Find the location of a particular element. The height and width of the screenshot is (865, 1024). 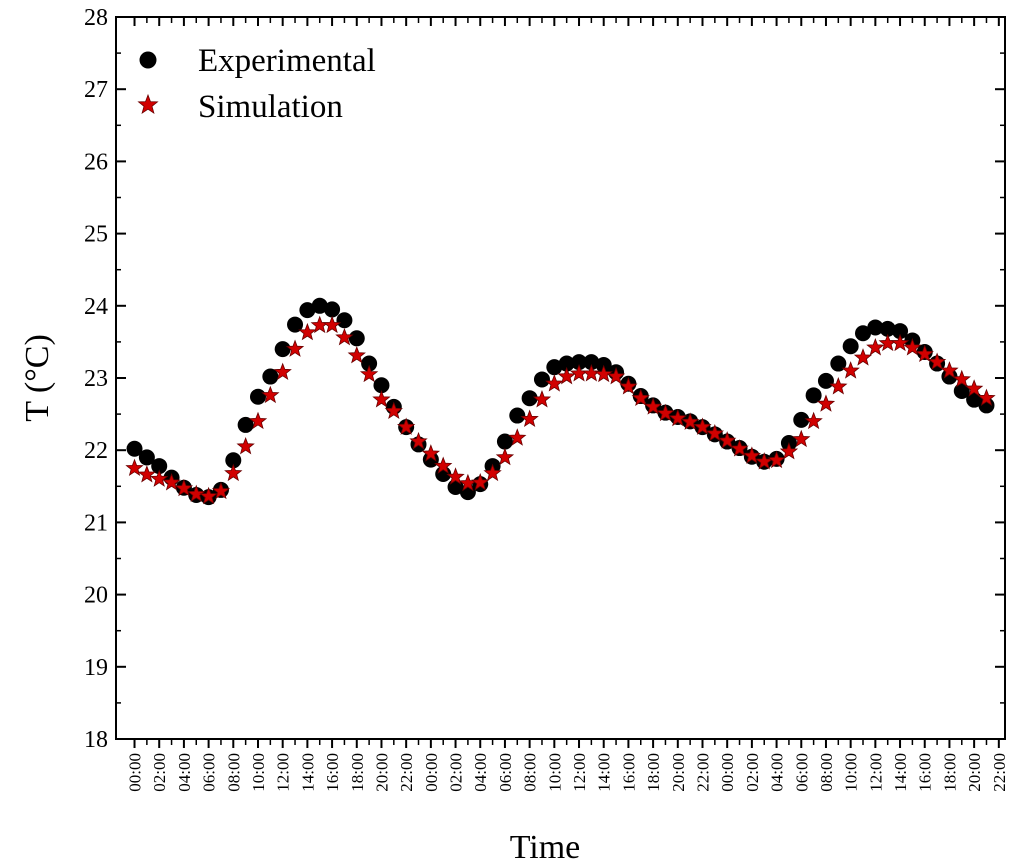

legend-experimental-marker is located at coordinates (148, 60).